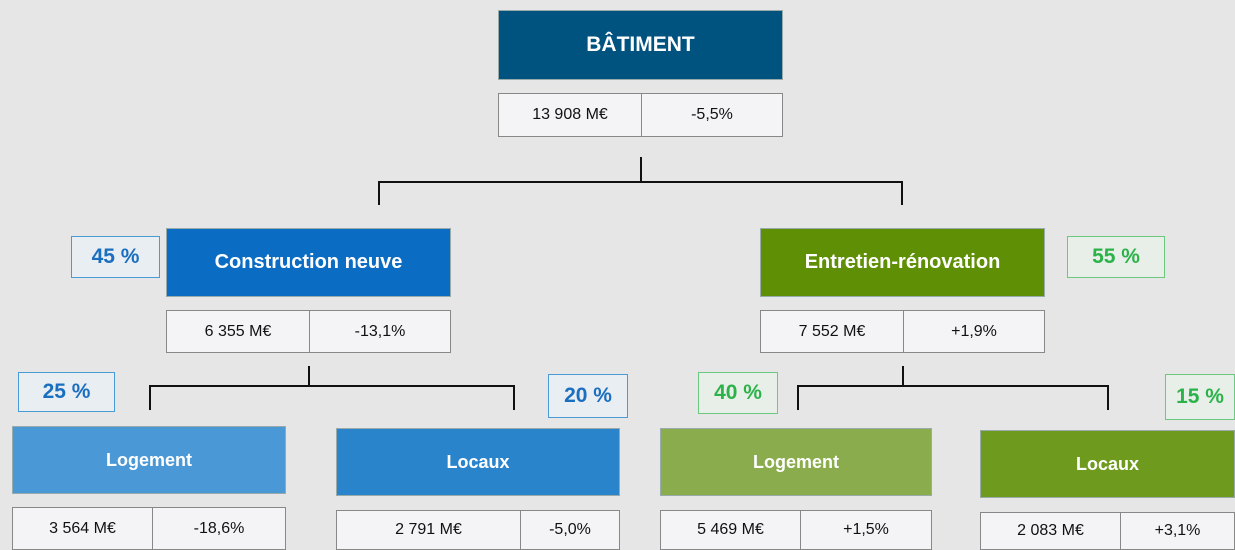 The height and width of the screenshot is (550, 1235). What do you see at coordinates (974, 331) in the screenshot?
I see `change: +1,9%` at bounding box center [974, 331].